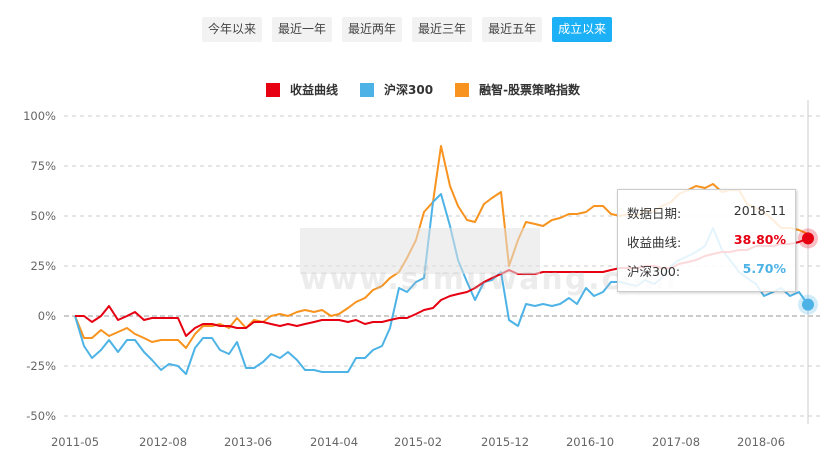  What do you see at coordinates (420, 251) in the screenshot?
I see `watermark-blur` at bounding box center [420, 251].